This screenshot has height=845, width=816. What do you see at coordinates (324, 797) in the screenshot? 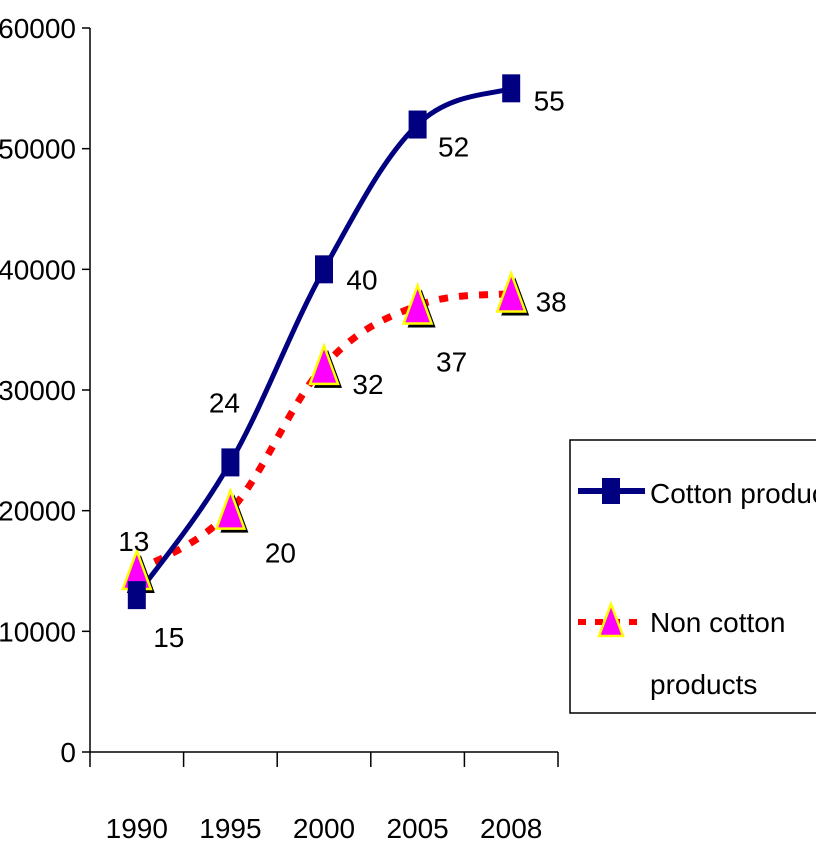
I see `x-axis: 1990 1995 2000 2005 2008` at bounding box center [324, 797].